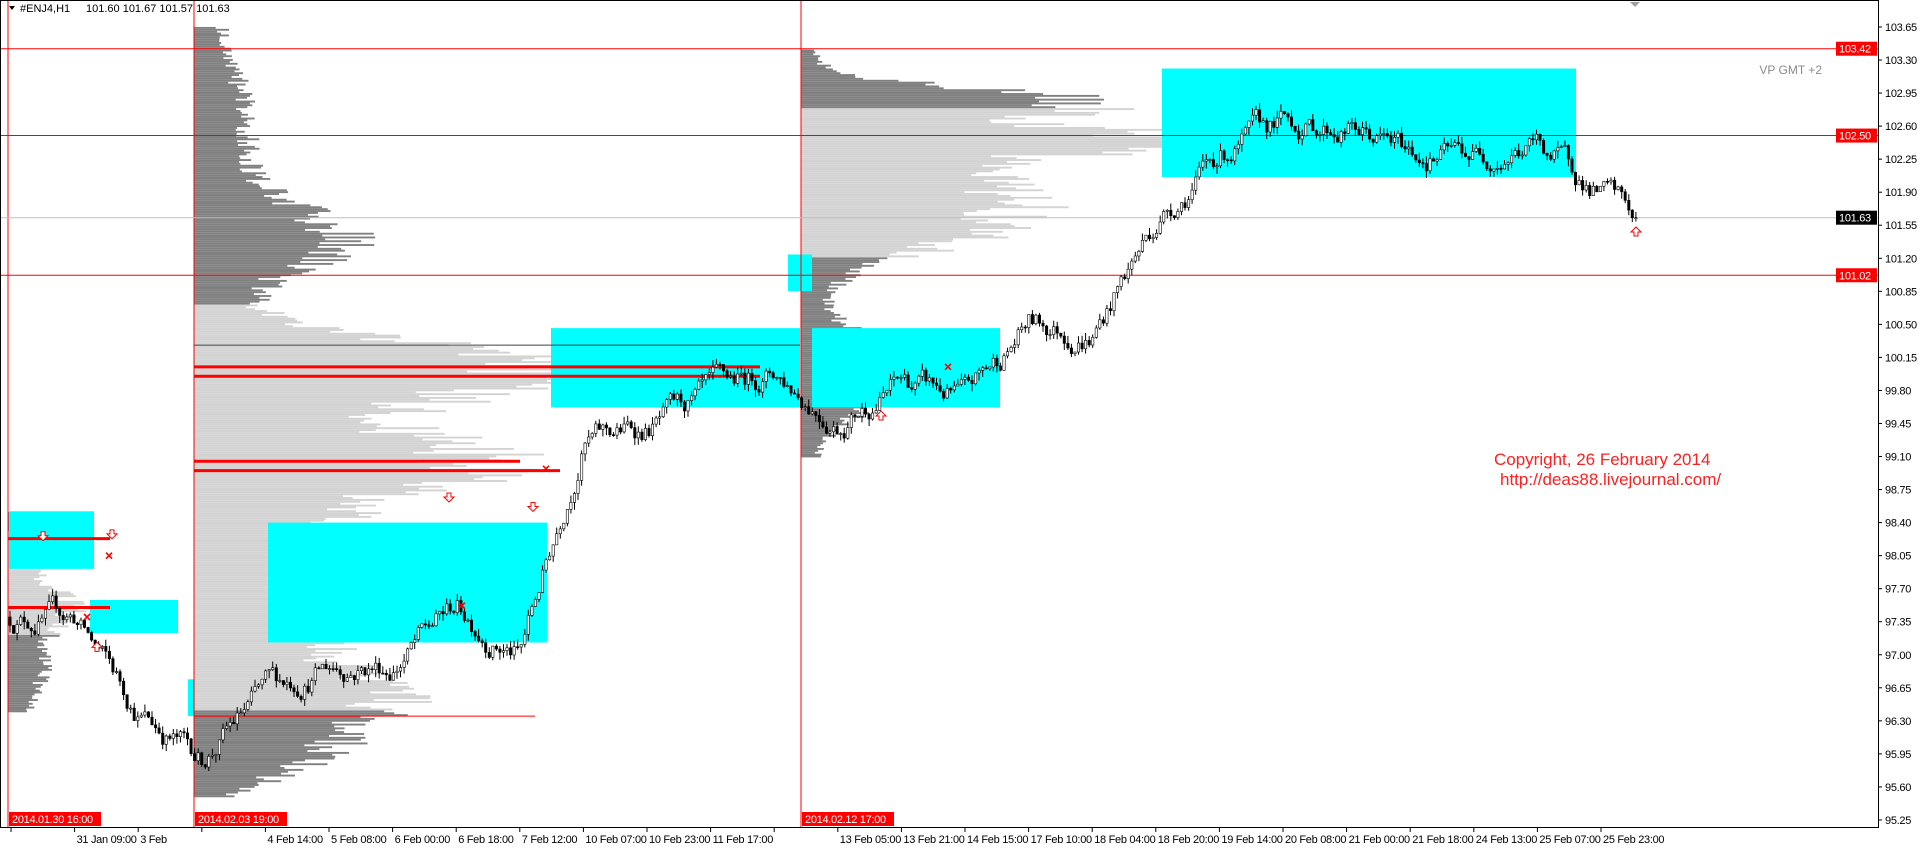  What do you see at coordinates (1901, 94) in the screenshot?
I see `y-tick-label: 102.95` at bounding box center [1901, 94].